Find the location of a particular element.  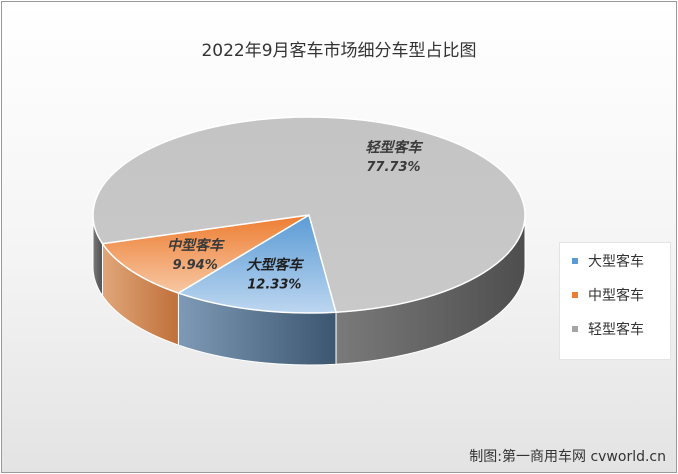

legend-item-large-bus: 大型客车 is located at coordinates (608, 261).